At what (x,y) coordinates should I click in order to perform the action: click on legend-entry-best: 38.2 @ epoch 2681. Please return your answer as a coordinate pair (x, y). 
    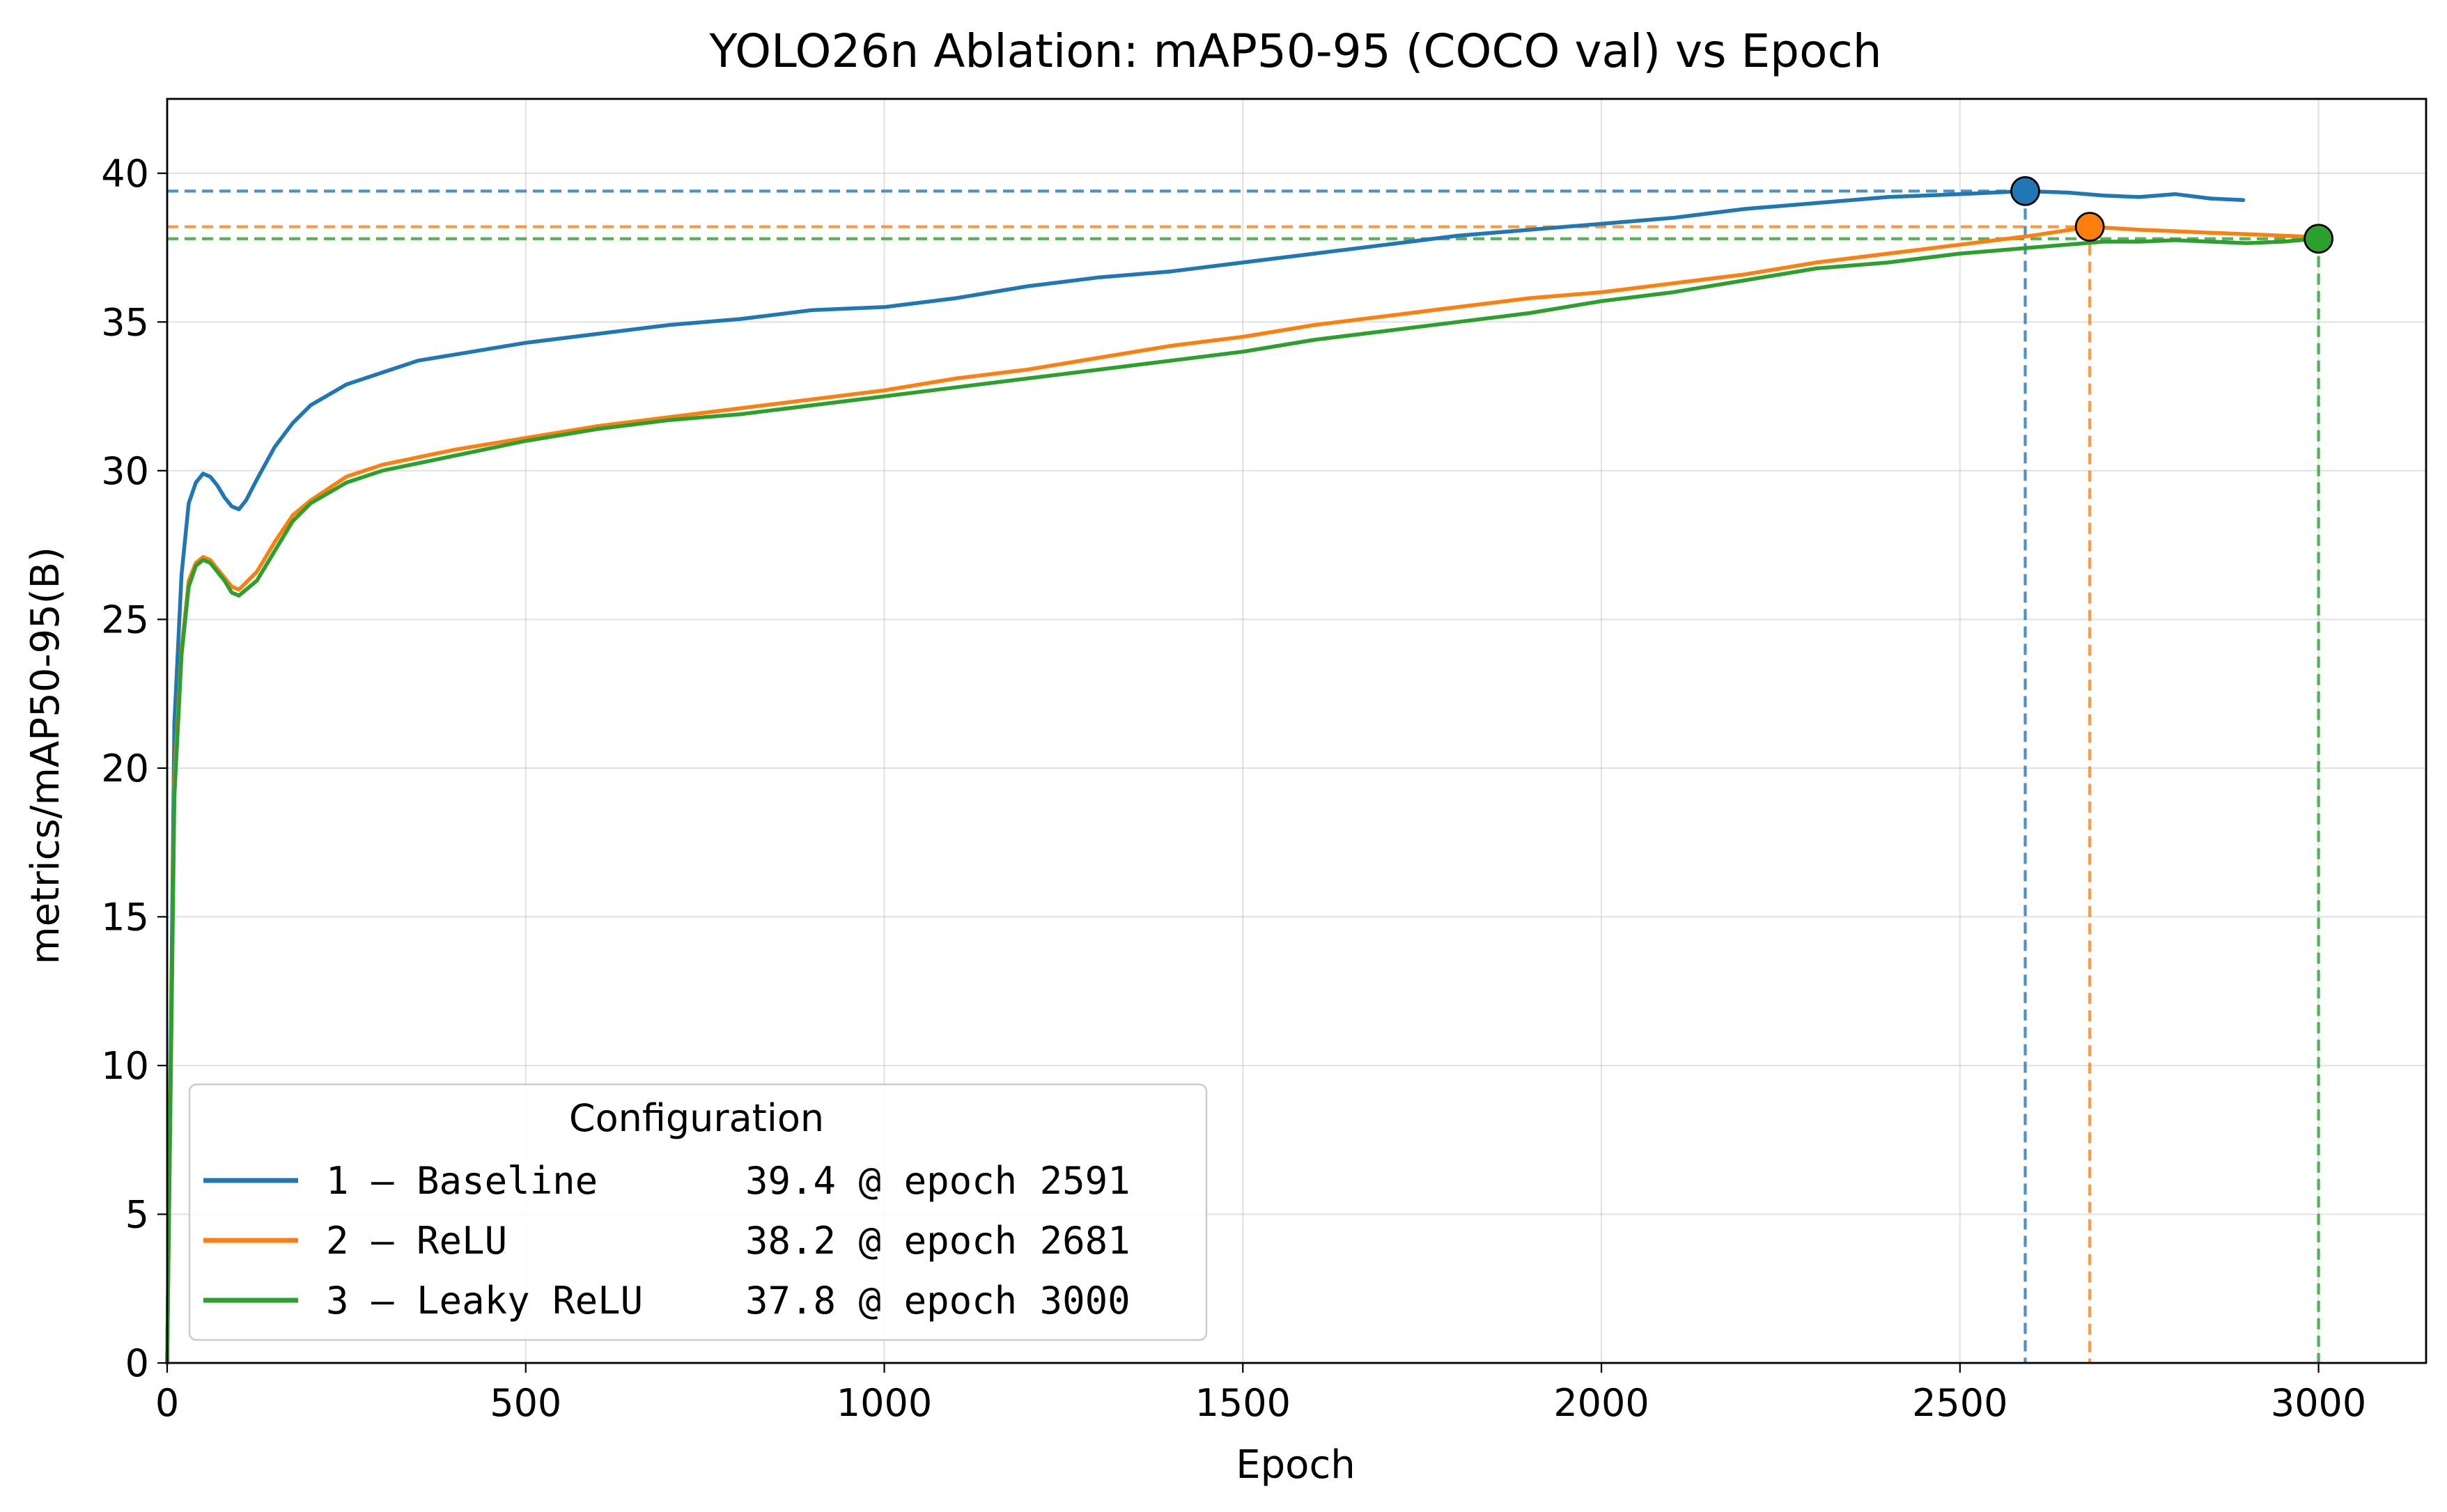
    Looking at the image, I should click on (938, 1241).